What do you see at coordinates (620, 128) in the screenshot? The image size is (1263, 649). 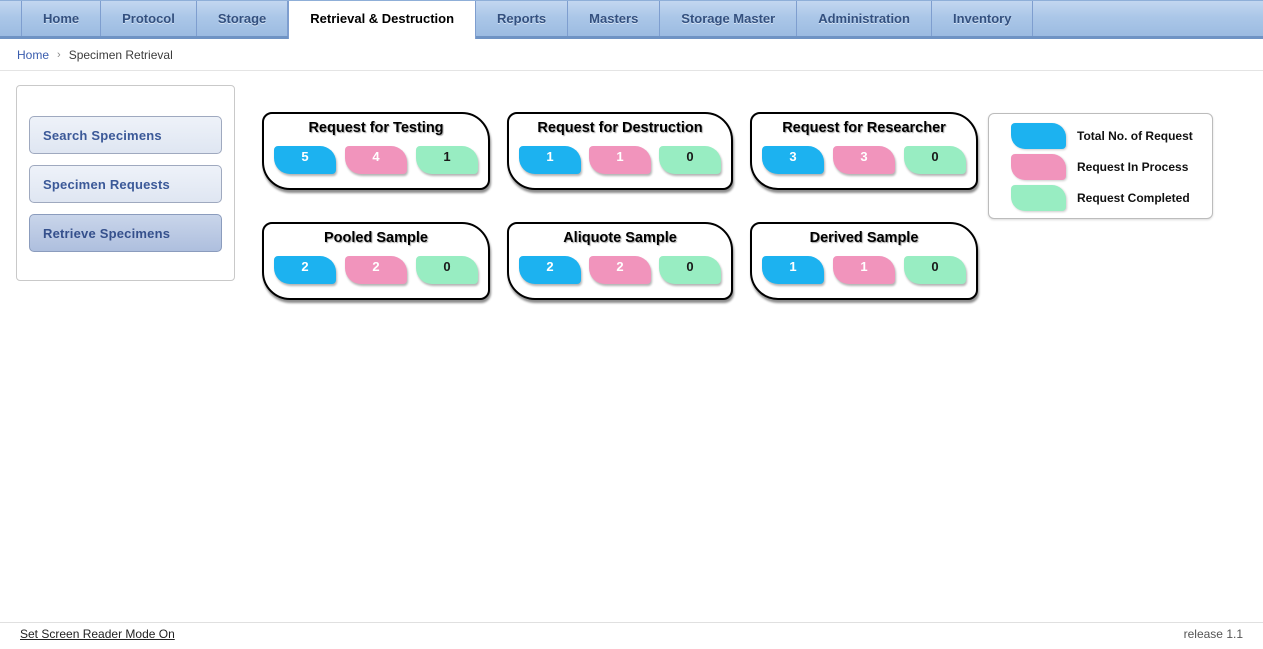 I see `card-title: Request for Destruction` at bounding box center [620, 128].